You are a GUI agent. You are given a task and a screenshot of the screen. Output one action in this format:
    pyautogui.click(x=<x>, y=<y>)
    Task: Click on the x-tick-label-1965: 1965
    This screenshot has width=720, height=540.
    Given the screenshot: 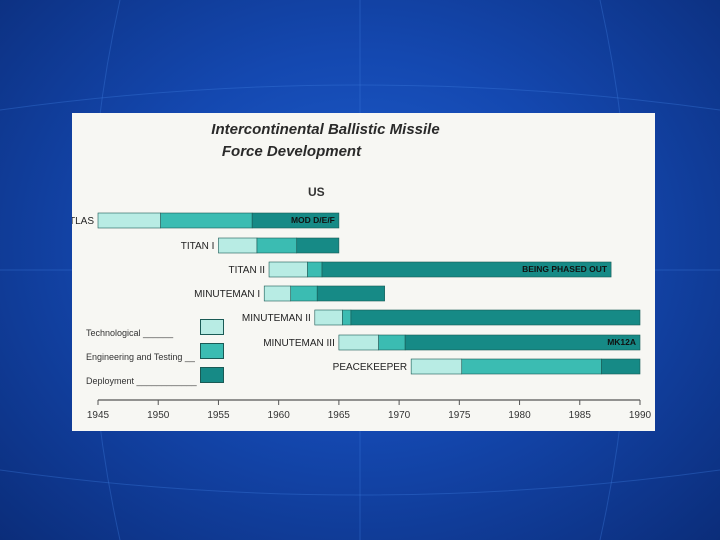 What is the action you would take?
    pyautogui.click(x=339, y=415)
    